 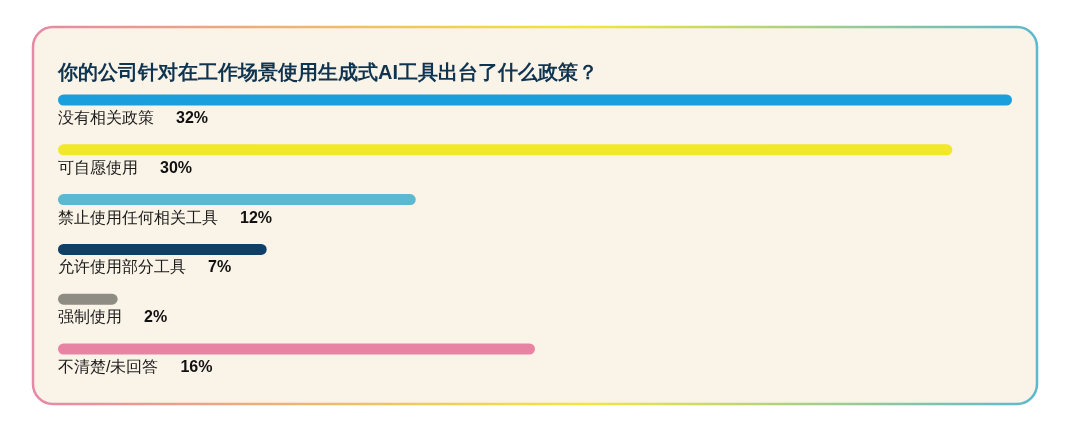 I want to click on y-tick-label: 可自愿使用, so click(x=98, y=167).